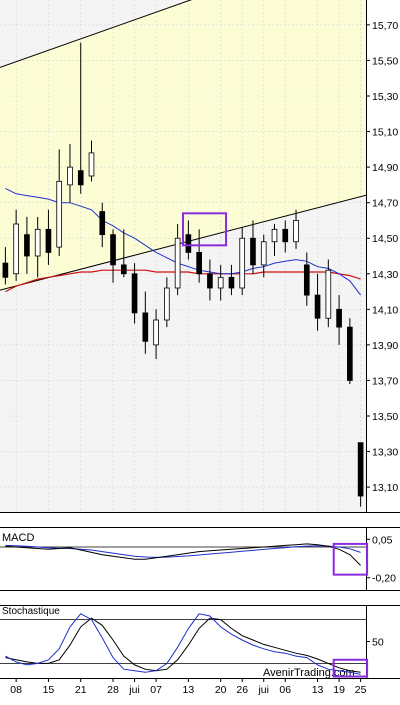 The width and height of the screenshot is (400, 705). What do you see at coordinates (378, 643) in the screenshot?
I see `stoch-tick-label: 50` at bounding box center [378, 643].